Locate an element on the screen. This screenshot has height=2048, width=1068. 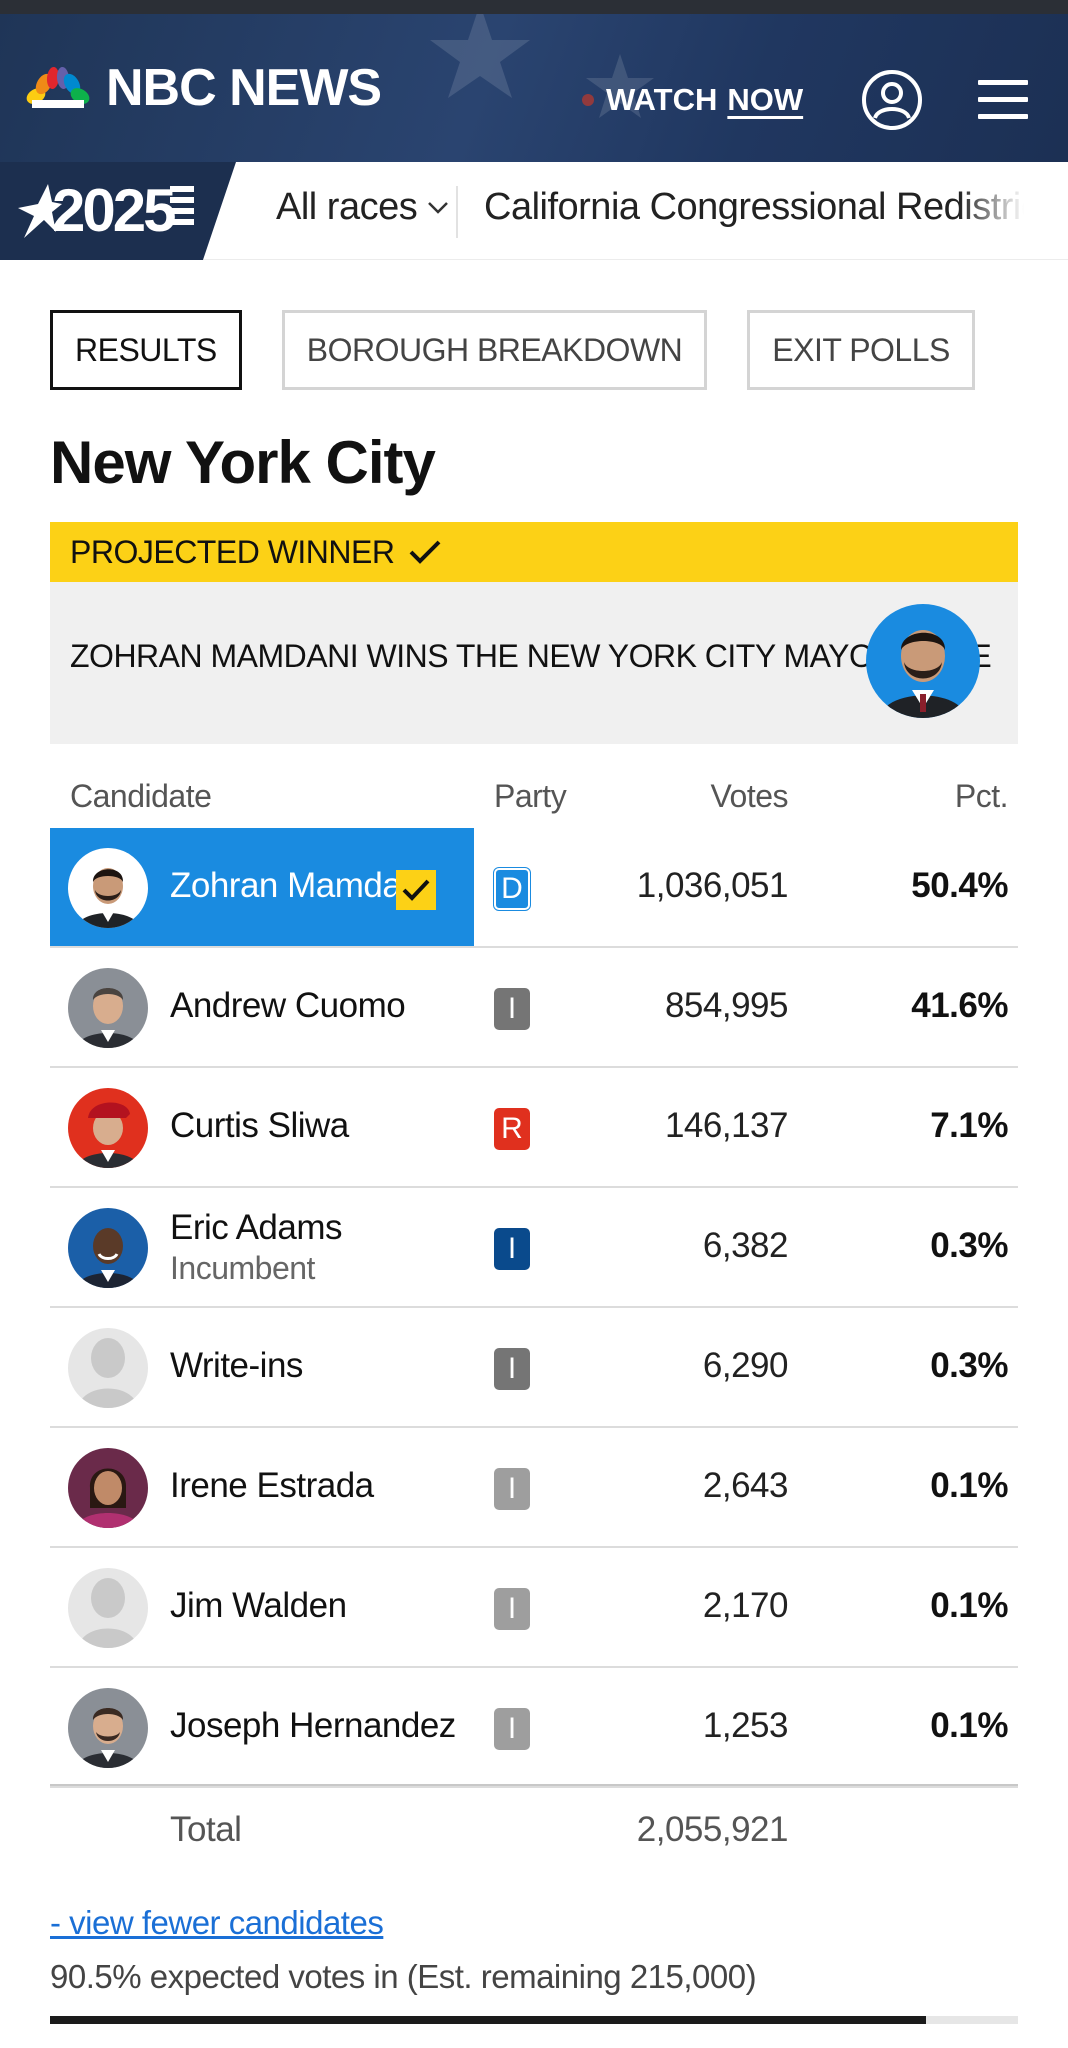
header-party: Party is located at coordinates (530, 796).